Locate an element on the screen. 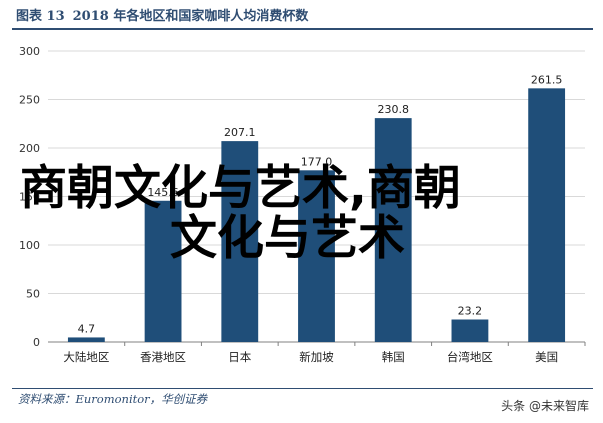 This screenshot has height=423, width=603. y-tick-label: 150 is located at coordinates (29, 197).